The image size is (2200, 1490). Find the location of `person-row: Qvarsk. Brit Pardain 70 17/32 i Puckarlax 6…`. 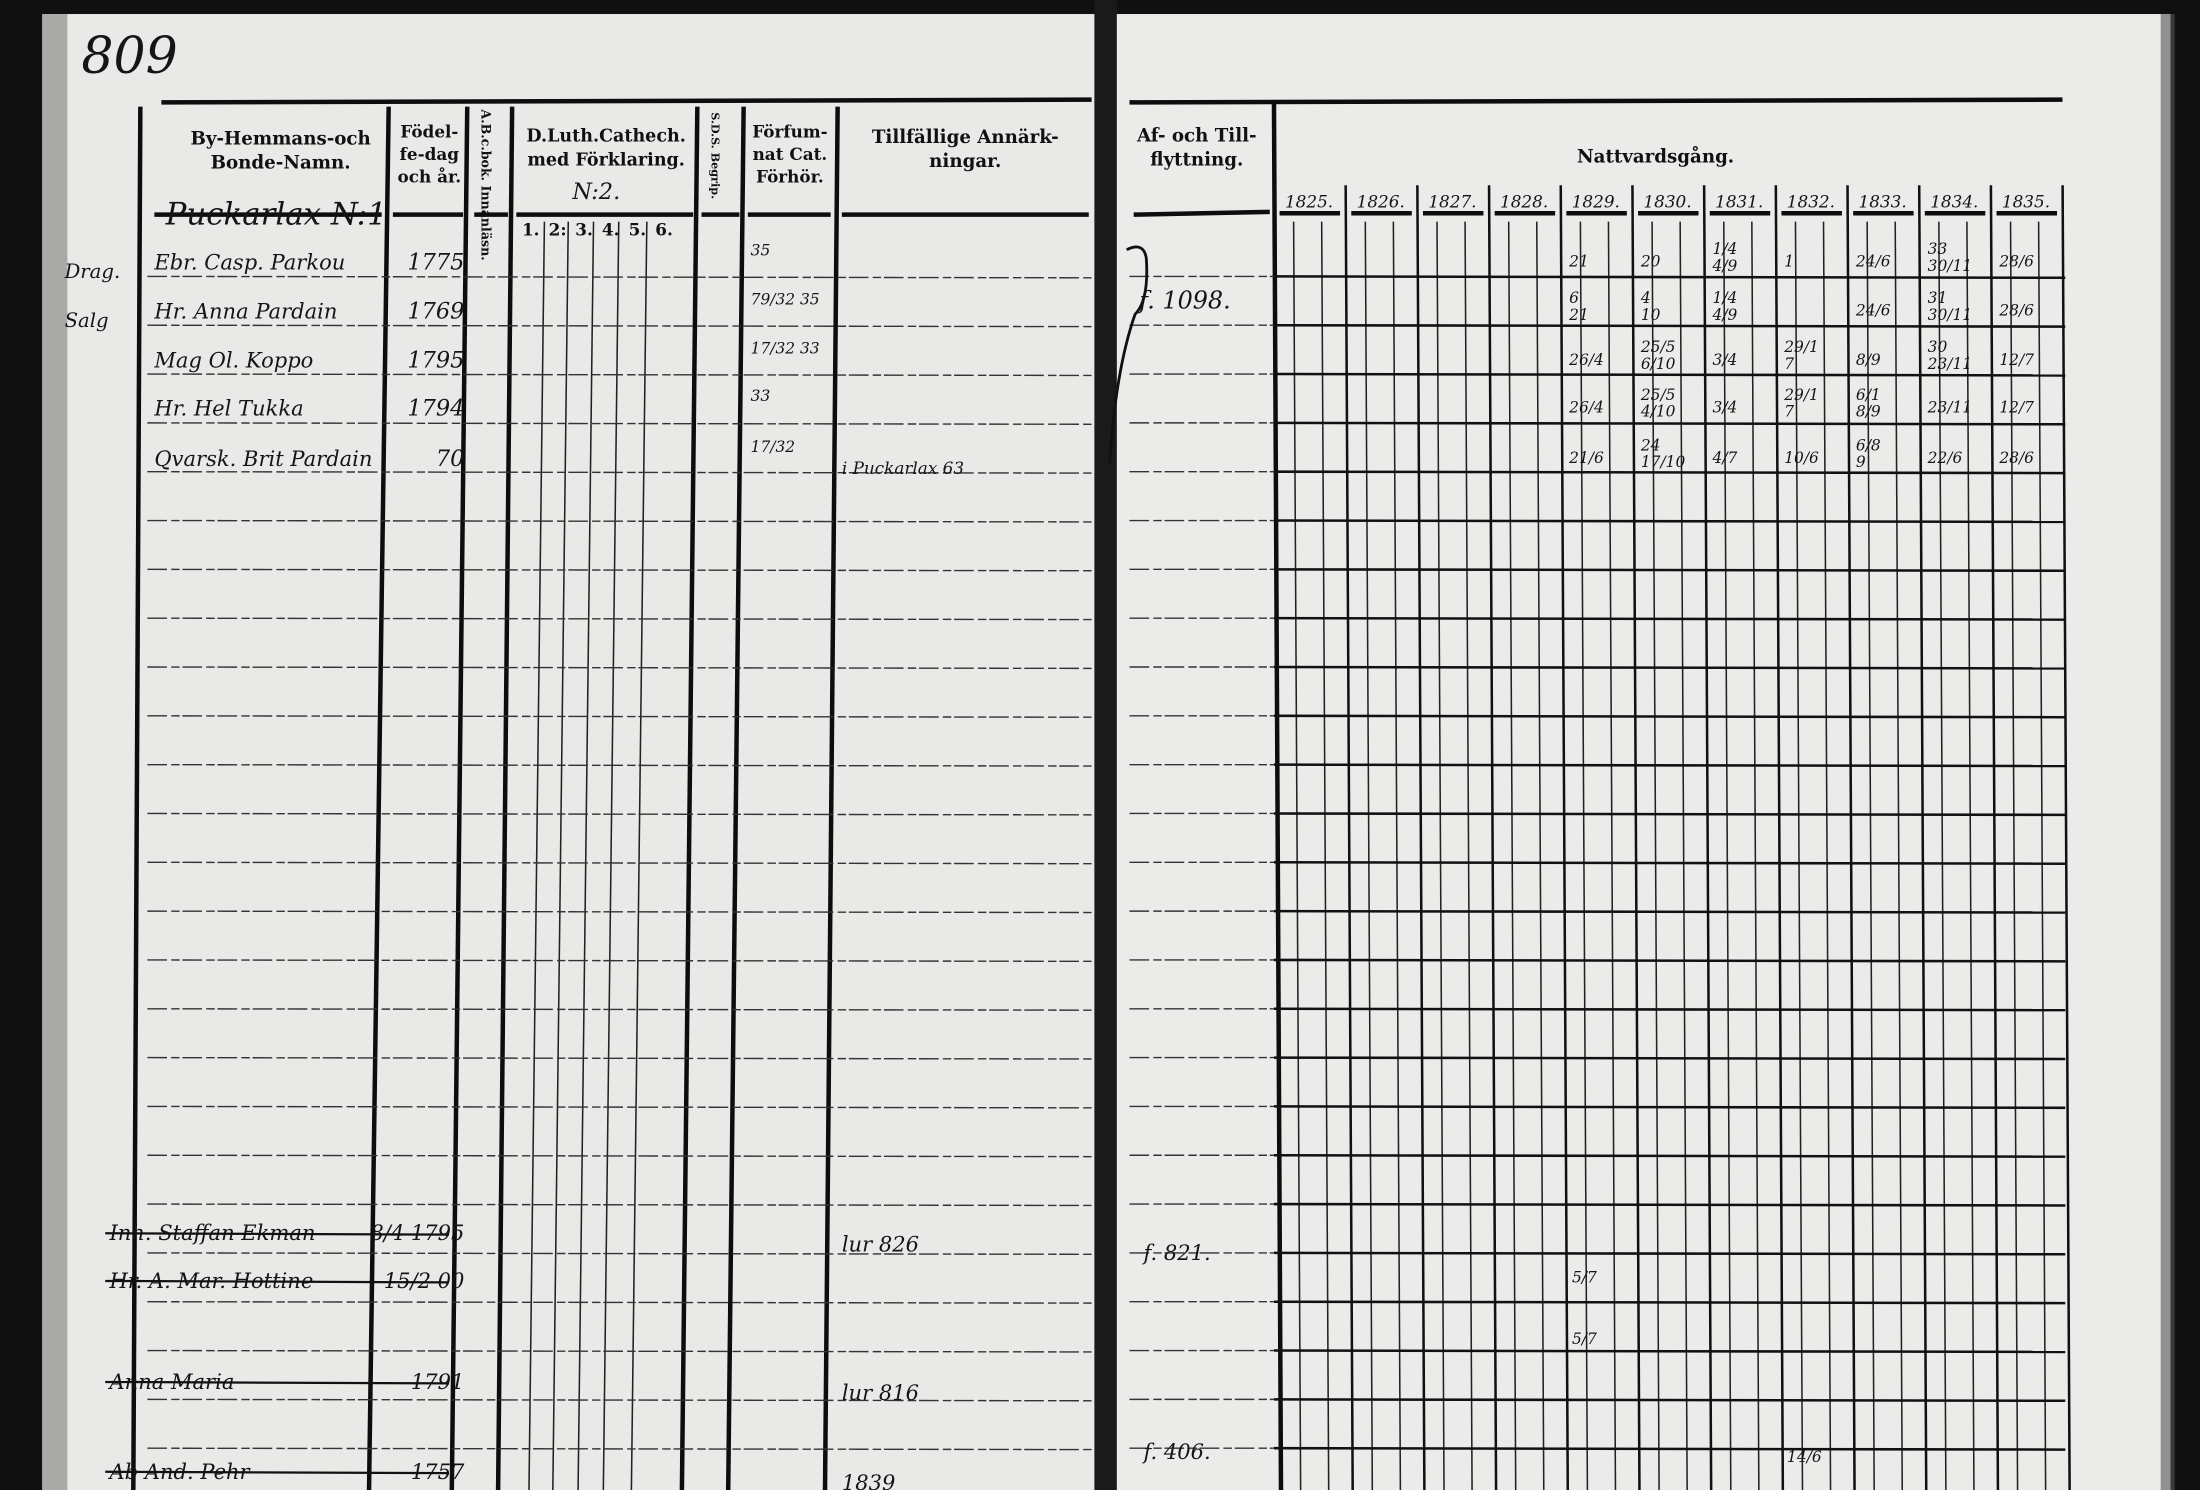

person-row: Qvarsk. Brit Pardain 70 17/32 i Puckarlax 6… is located at coordinates (559, 458).